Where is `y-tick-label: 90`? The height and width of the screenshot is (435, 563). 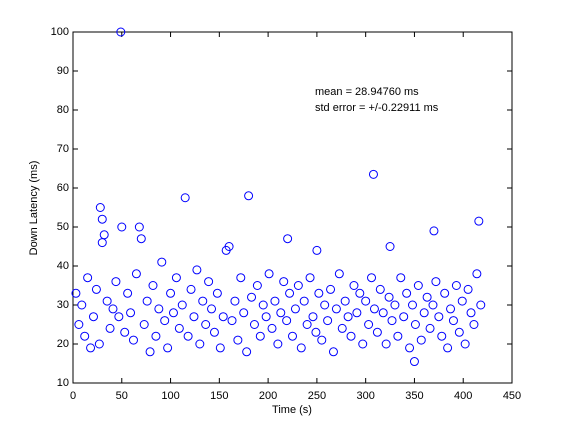
y-tick-label: 90 is located at coordinates (63, 71).